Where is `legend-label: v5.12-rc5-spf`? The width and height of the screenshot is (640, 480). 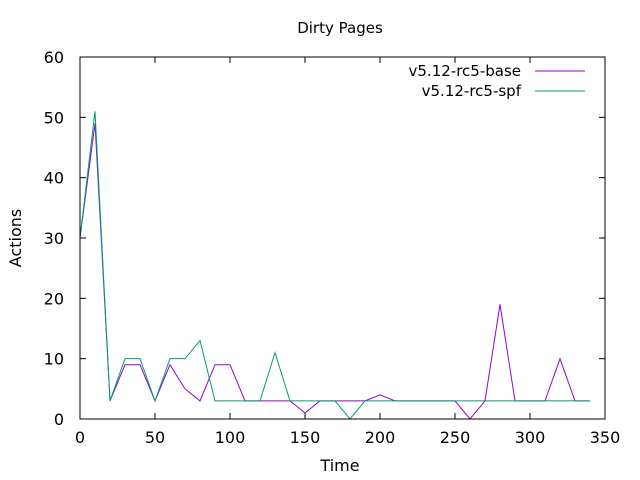
legend-label: v5.12-rc5-spf is located at coordinates (472, 91).